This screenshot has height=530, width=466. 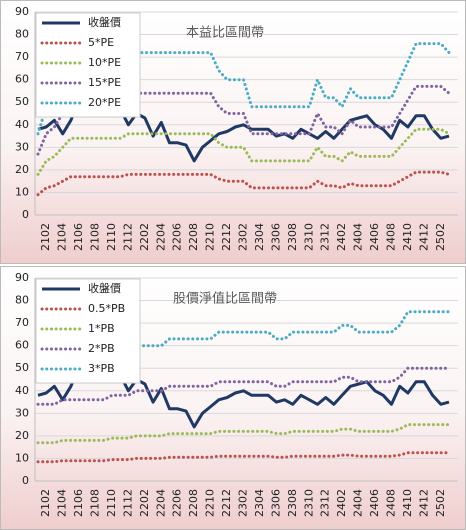 What do you see at coordinates (101, 42) in the screenshot?
I see `legend-label: 5*PE` at bounding box center [101, 42].